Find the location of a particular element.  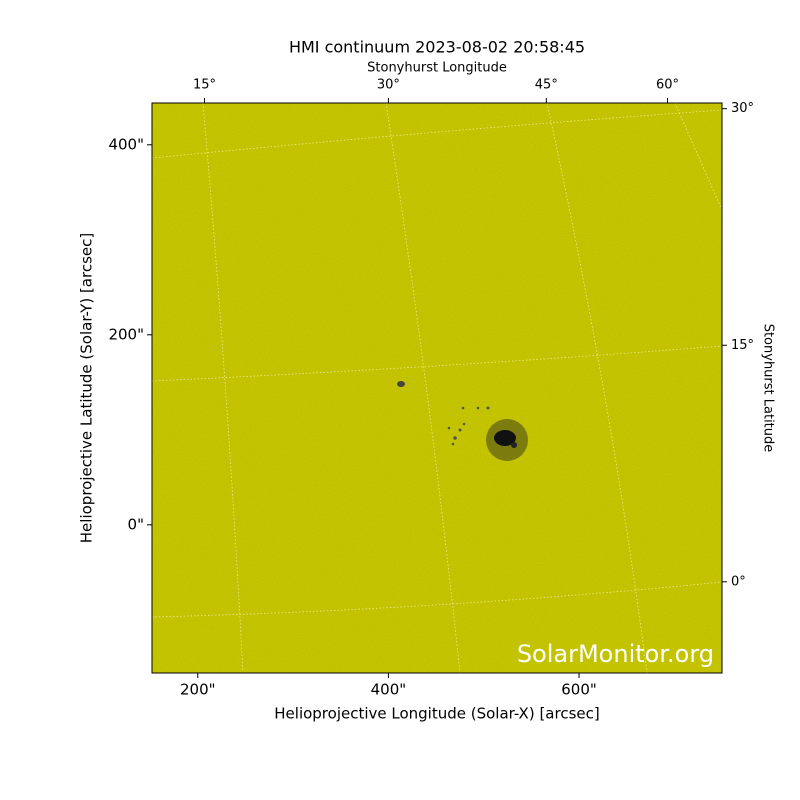

y2-axis-label: Stonyhurst Latitude is located at coordinates (768, 388).